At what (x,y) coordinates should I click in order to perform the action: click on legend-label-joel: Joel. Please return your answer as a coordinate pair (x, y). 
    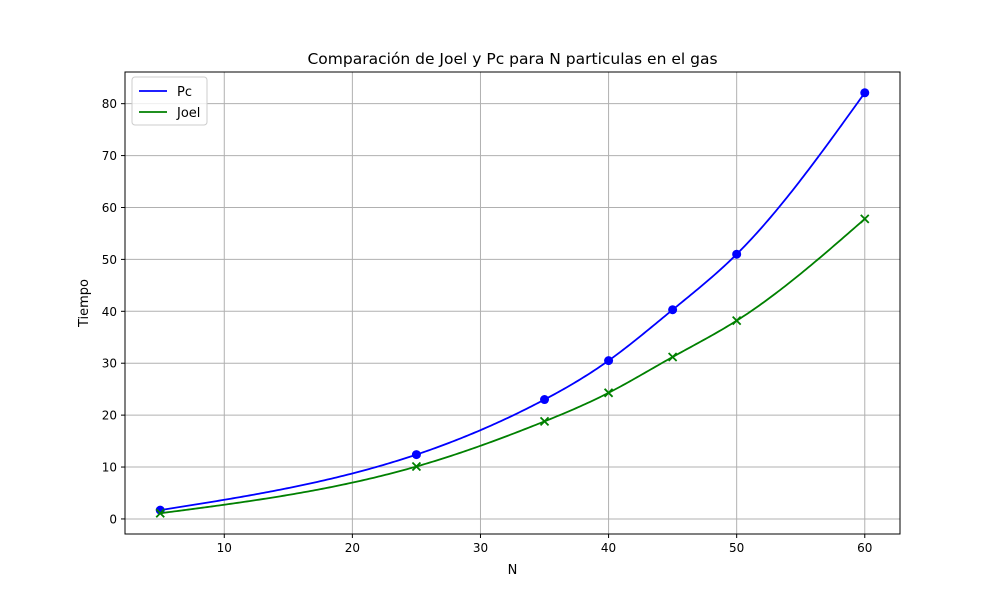
    Looking at the image, I should click on (188, 113).